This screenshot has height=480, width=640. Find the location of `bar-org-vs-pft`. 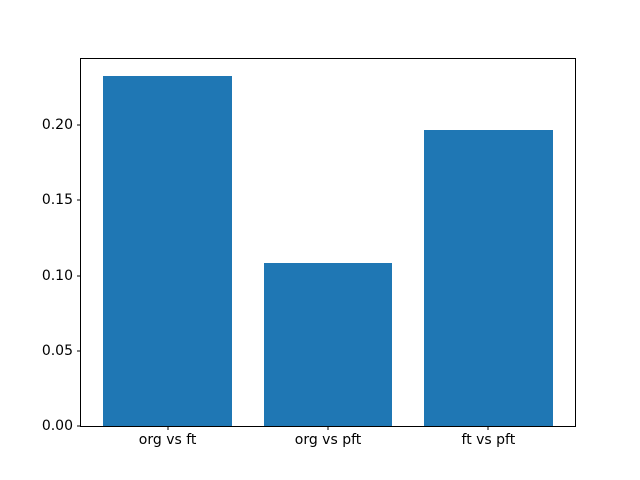

bar-org-vs-pft is located at coordinates (328, 344).